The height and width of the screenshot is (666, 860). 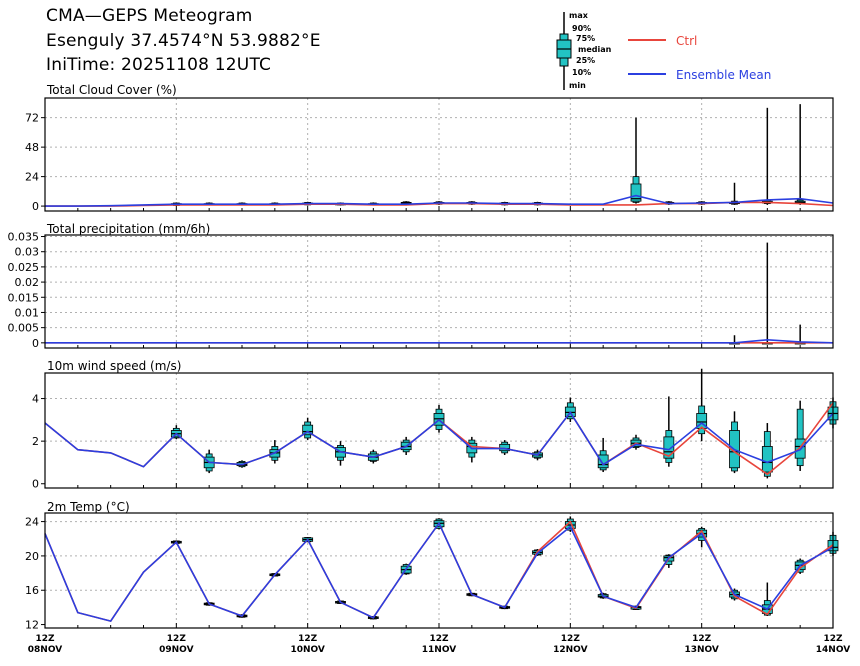 I want to click on panel-title-temp: 2m Temp (°C), so click(x=88, y=507).